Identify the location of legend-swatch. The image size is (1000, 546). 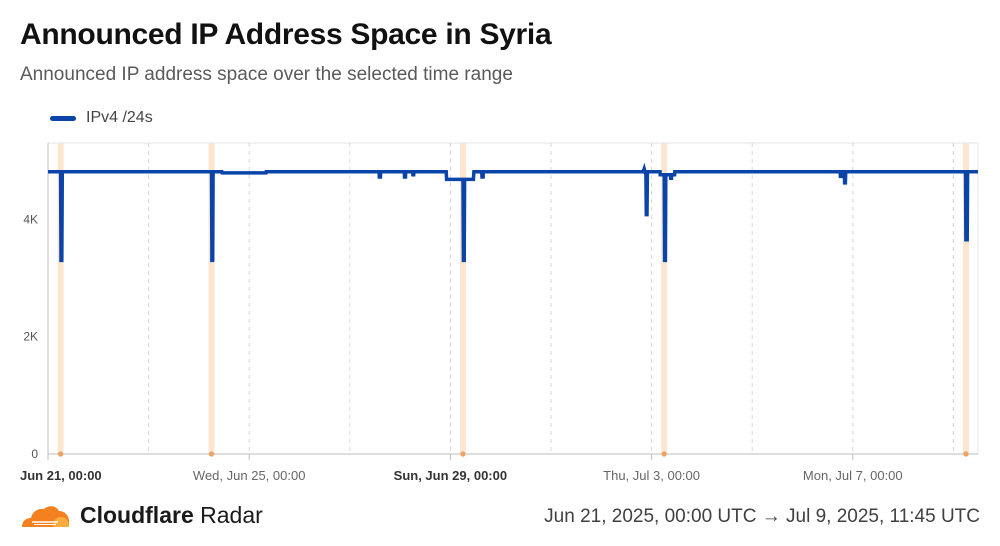
(63, 118).